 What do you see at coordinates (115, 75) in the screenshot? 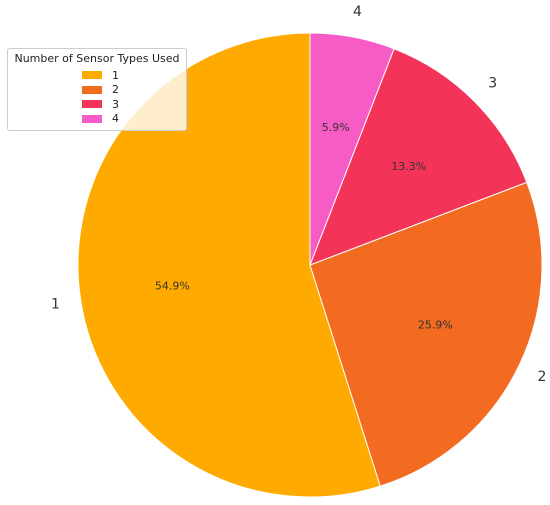
I see `legend-label-1: 1` at bounding box center [115, 75].